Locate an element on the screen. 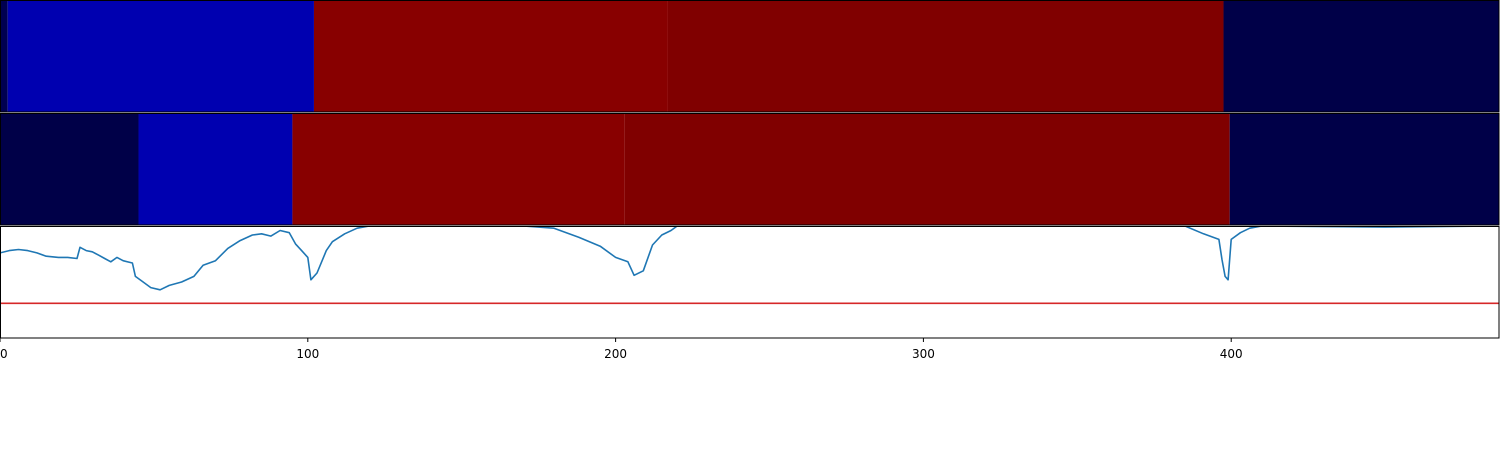 The height and width of the screenshot is (450, 1500). x-axis: 0 100 200 300 400 is located at coordinates (621, 349).